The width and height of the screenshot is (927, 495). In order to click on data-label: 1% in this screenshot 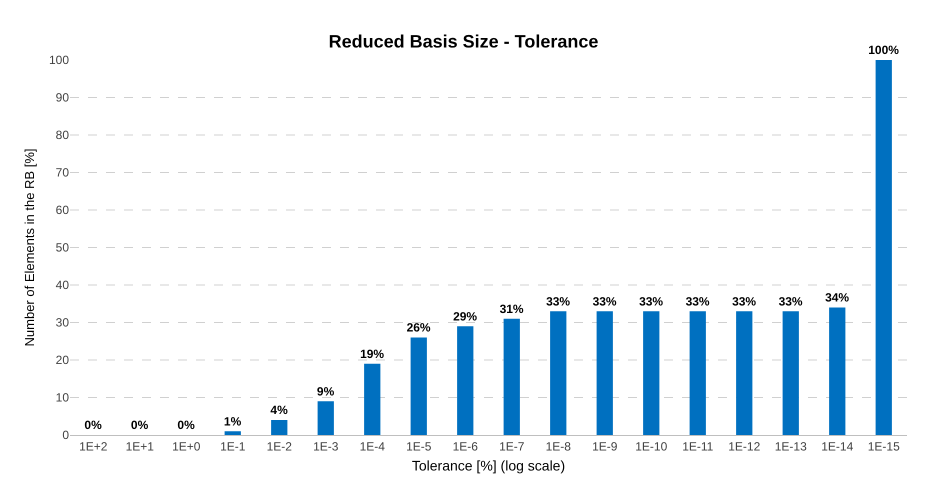, I will do `click(233, 421)`.